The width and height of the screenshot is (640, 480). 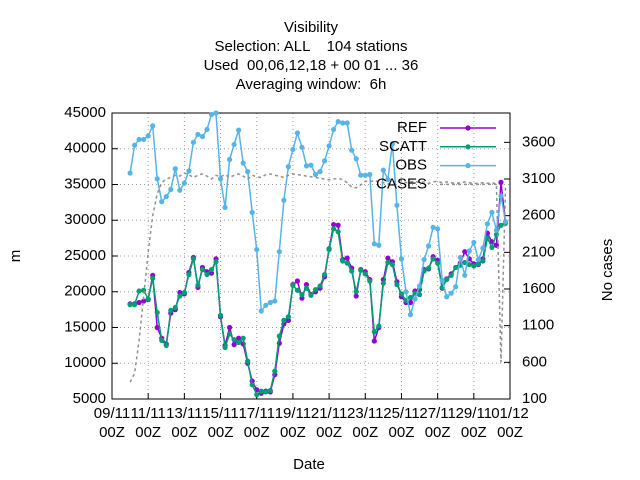 What do you see at coordinates (15, 256) in the screenshot?
I see `y-axis-label: m` at bounding box center [15, 256].